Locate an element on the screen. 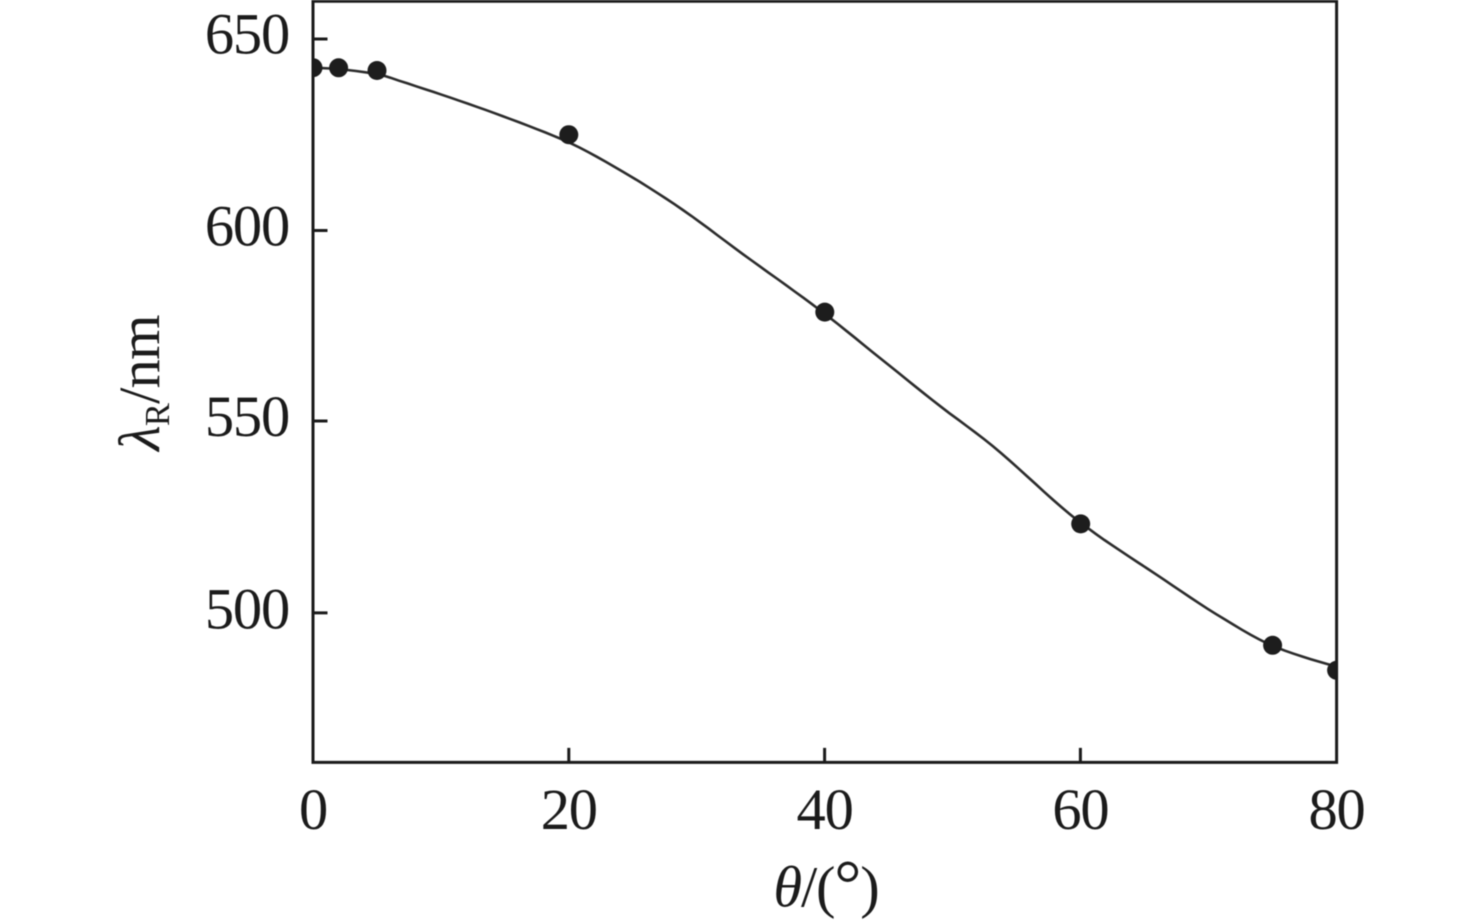 The width and height of the screenshot is (1476, 922). svg-text: 0 is located at coordinates (313, 809).